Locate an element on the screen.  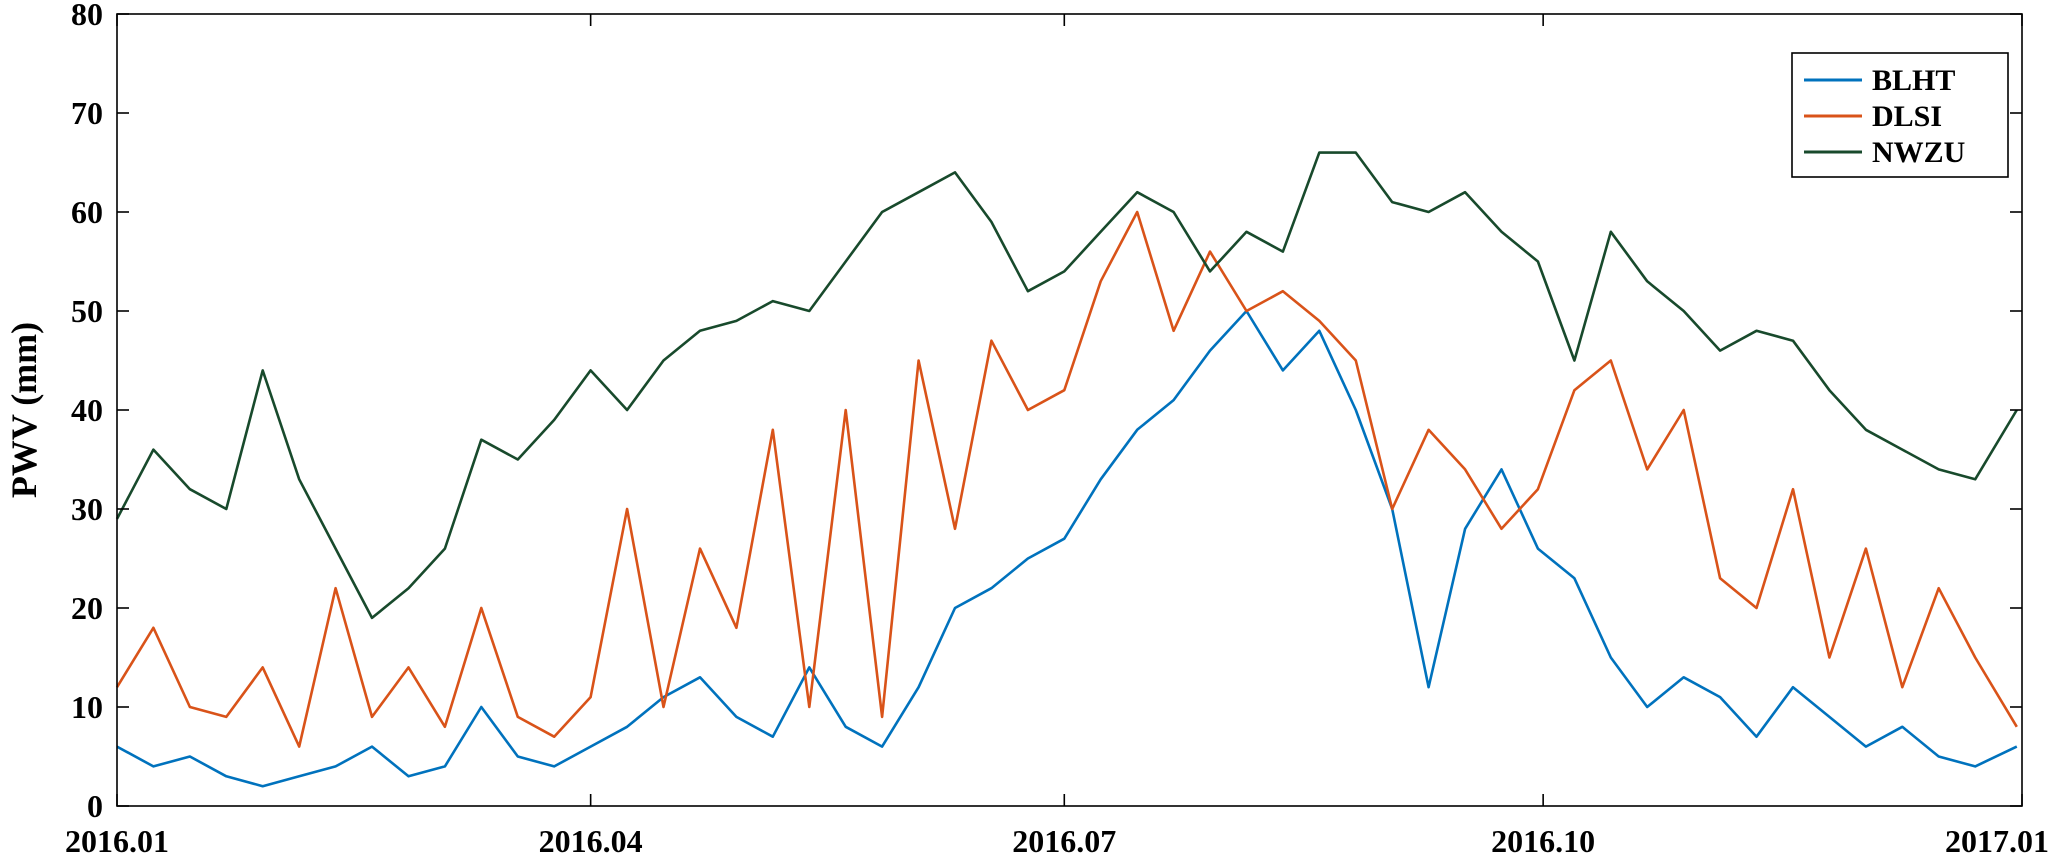
y-axis-title: PWV (mm) is located at coordinates (24, 410).